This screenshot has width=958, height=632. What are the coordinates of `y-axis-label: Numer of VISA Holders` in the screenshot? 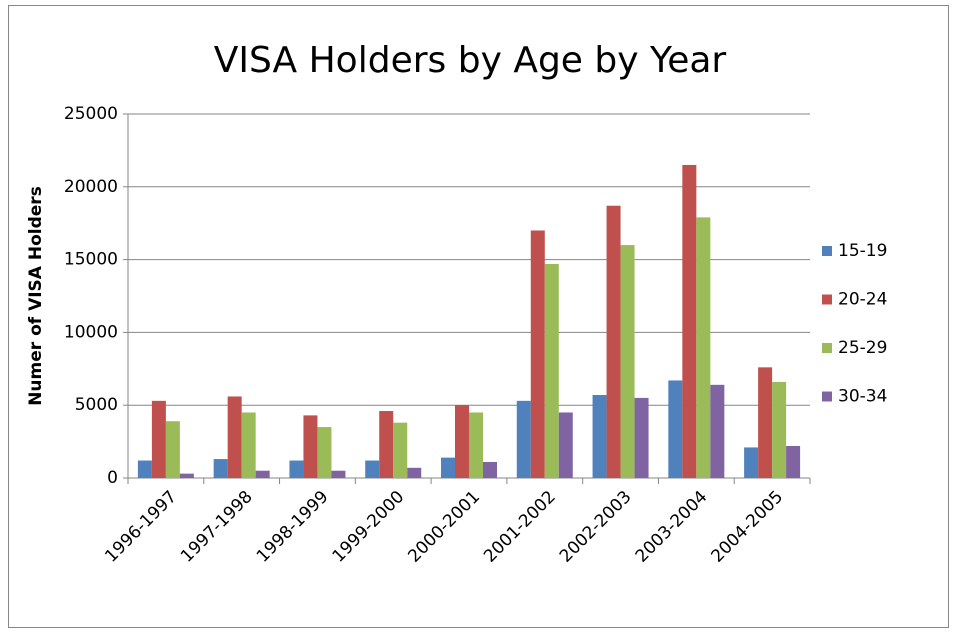 It's located at (36, 296).